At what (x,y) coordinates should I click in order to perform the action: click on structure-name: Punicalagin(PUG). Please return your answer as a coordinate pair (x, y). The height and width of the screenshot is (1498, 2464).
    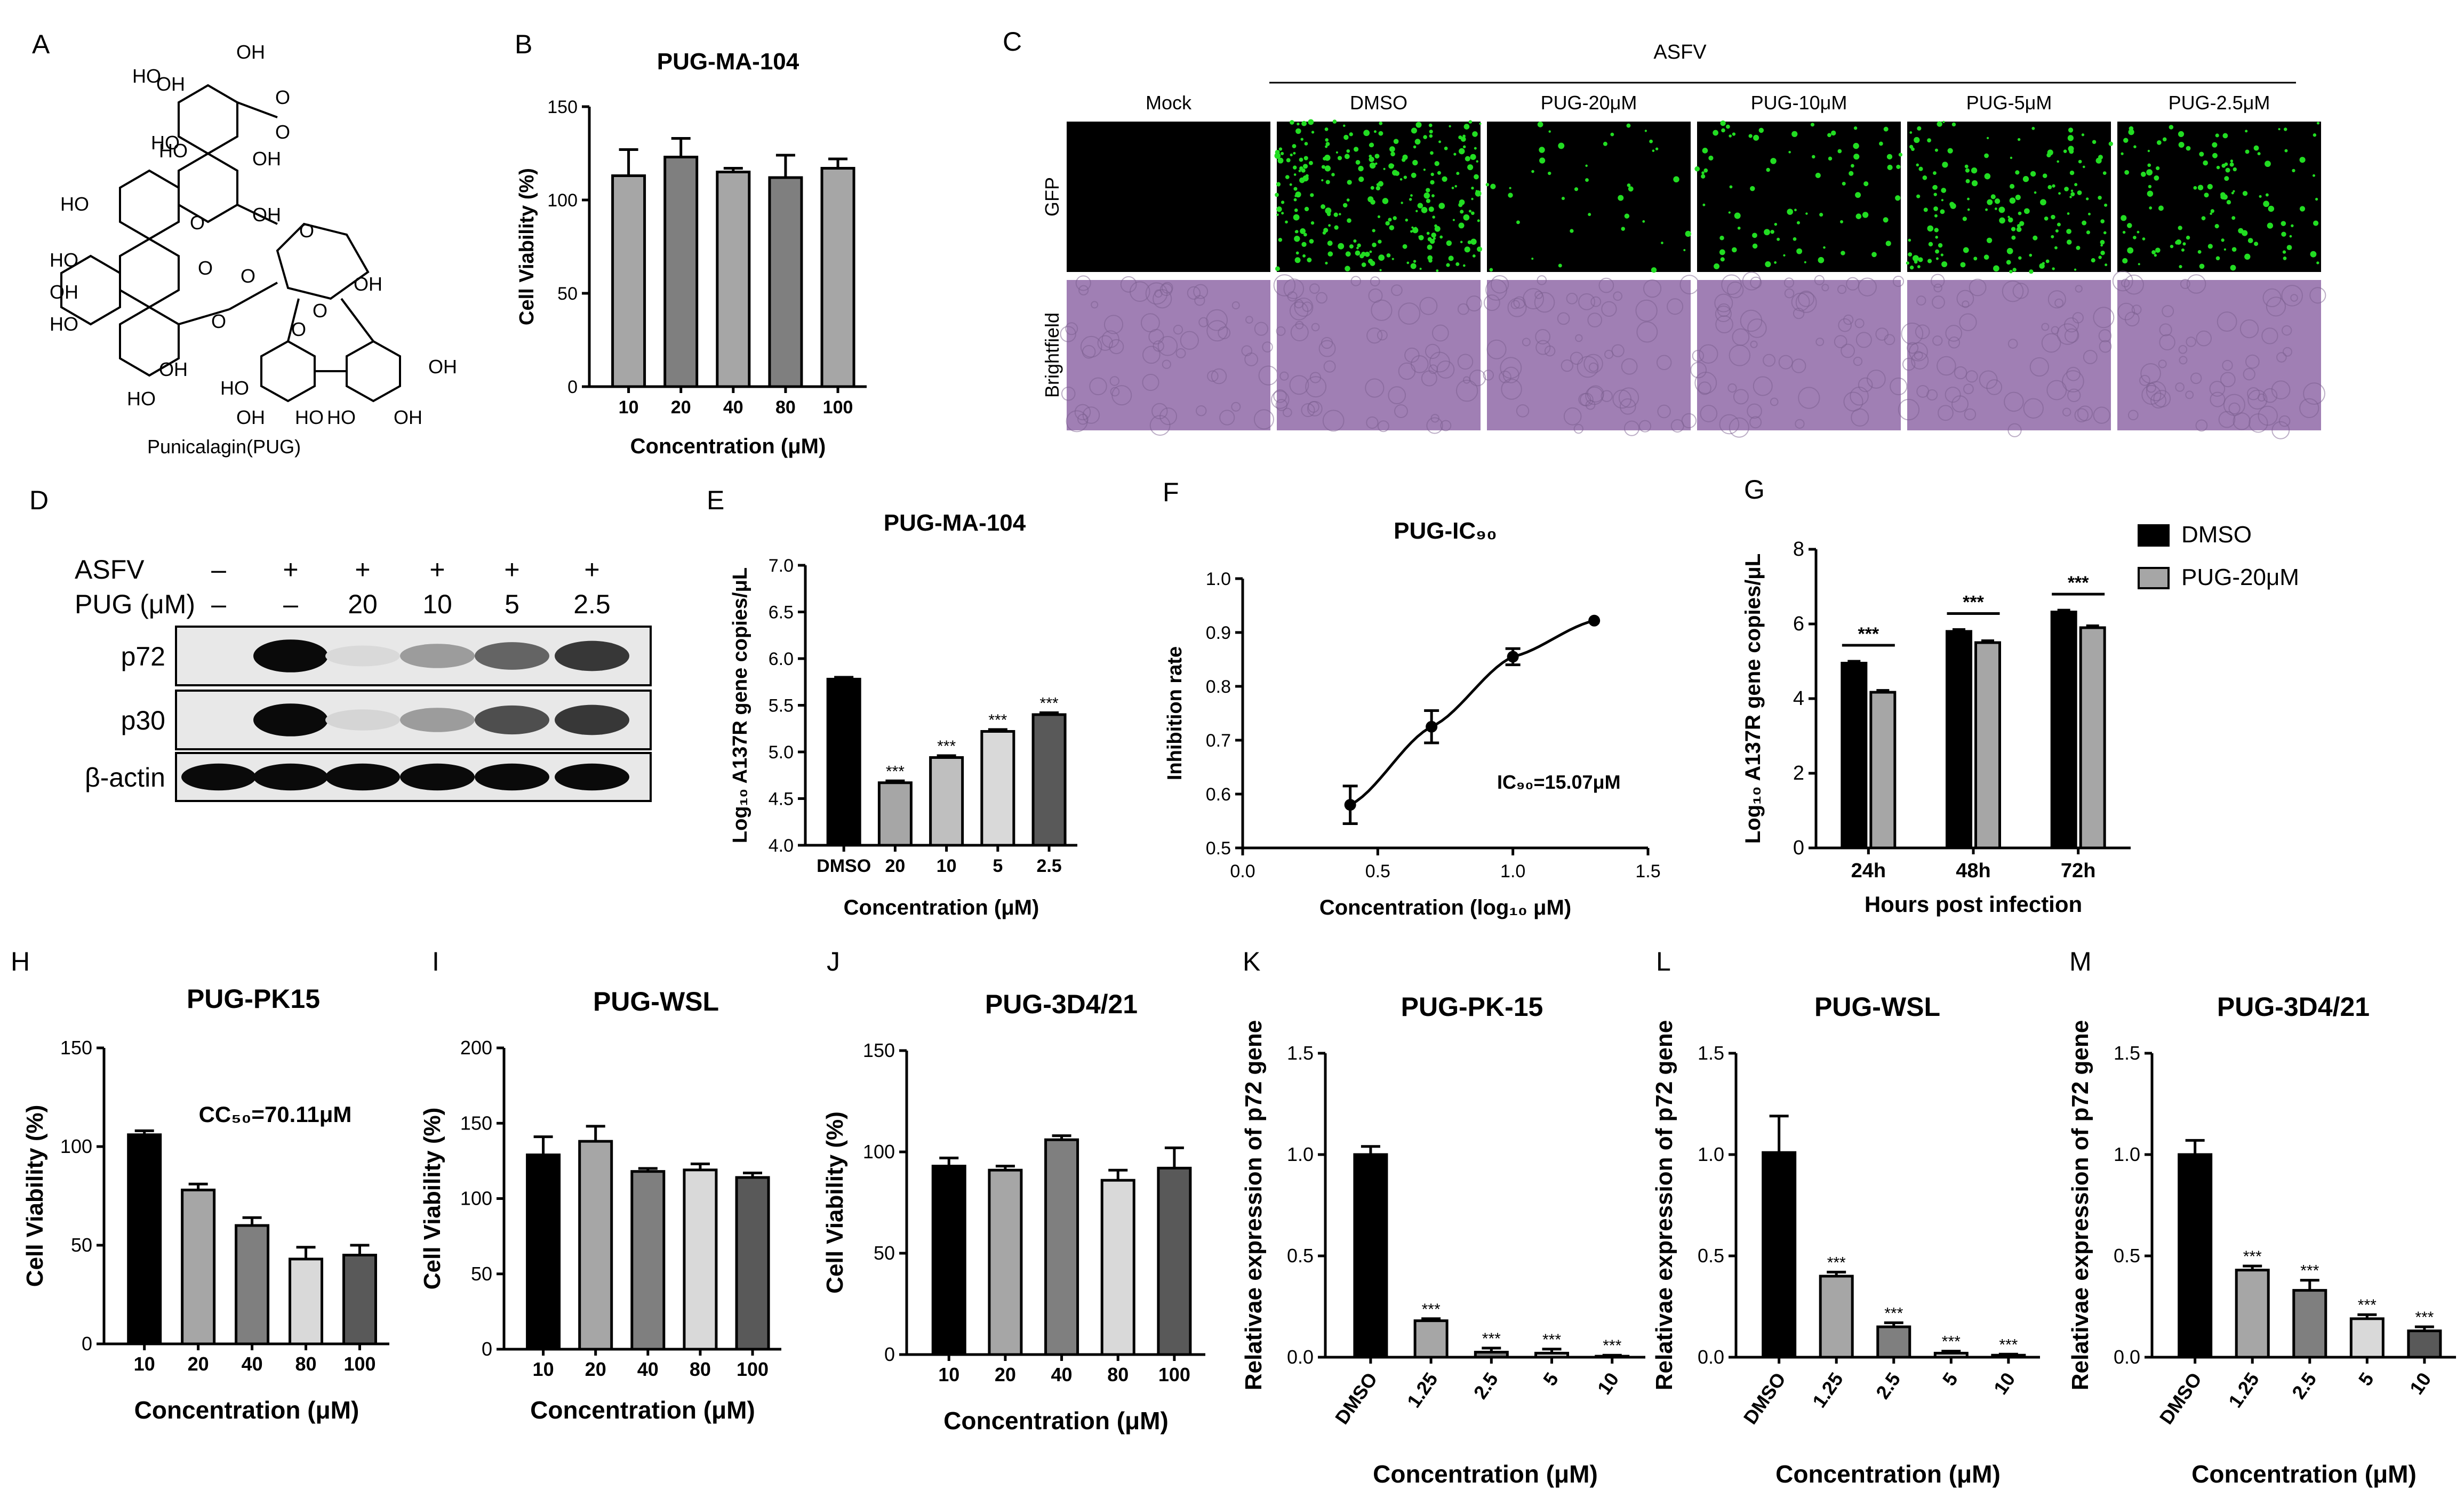
    Looking at the image, I should click on (224, 447).